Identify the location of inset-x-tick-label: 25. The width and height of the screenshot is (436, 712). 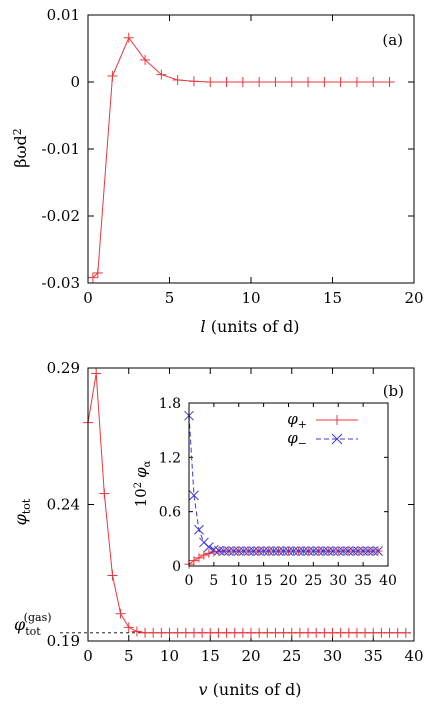
(313, 581).